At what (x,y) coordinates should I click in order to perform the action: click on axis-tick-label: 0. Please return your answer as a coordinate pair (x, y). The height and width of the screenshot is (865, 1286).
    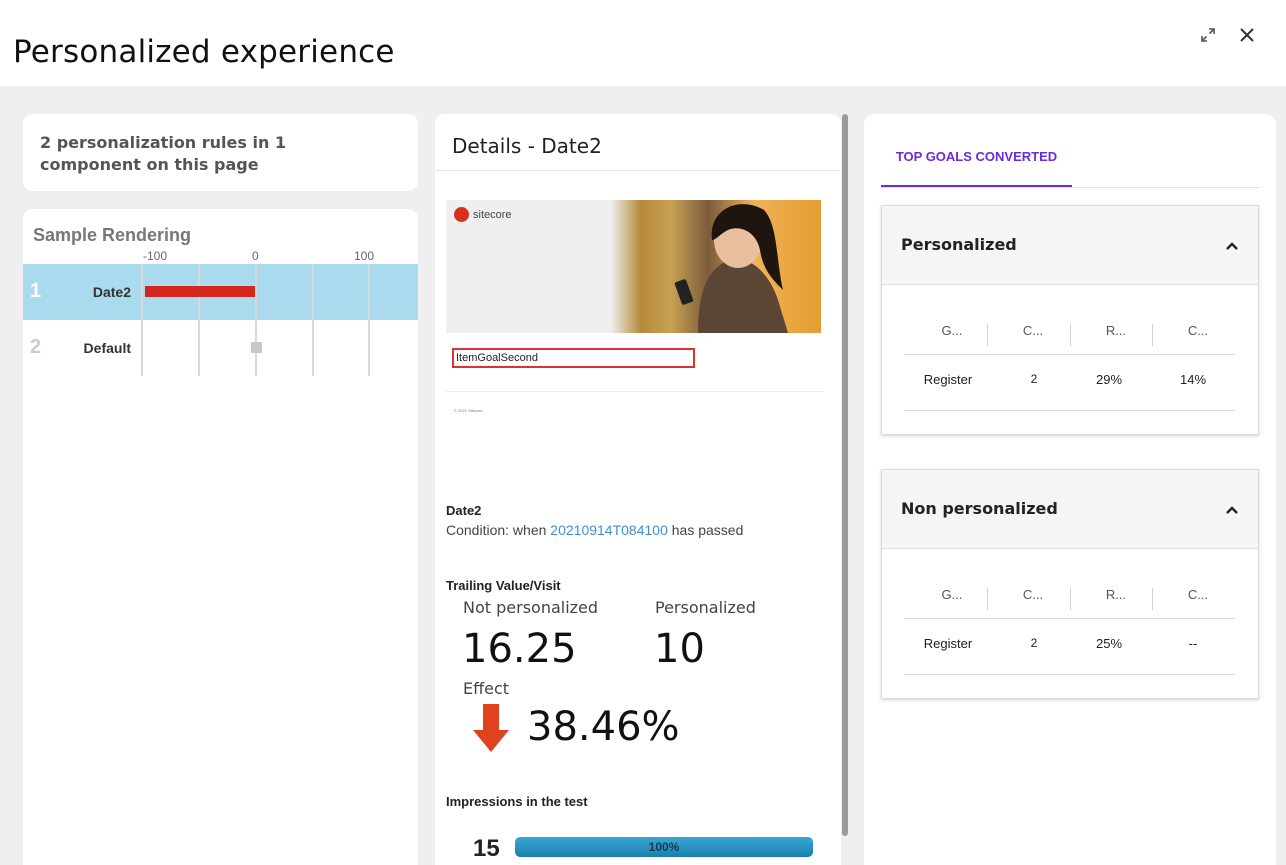
    Looking at the image, I should click on (255, 256).